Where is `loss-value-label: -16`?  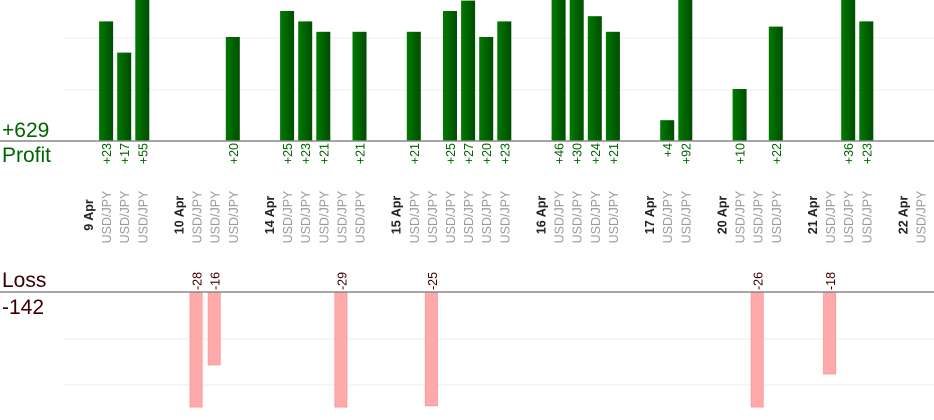
loss-value-label: -16 is located at coordinates (216, 281).